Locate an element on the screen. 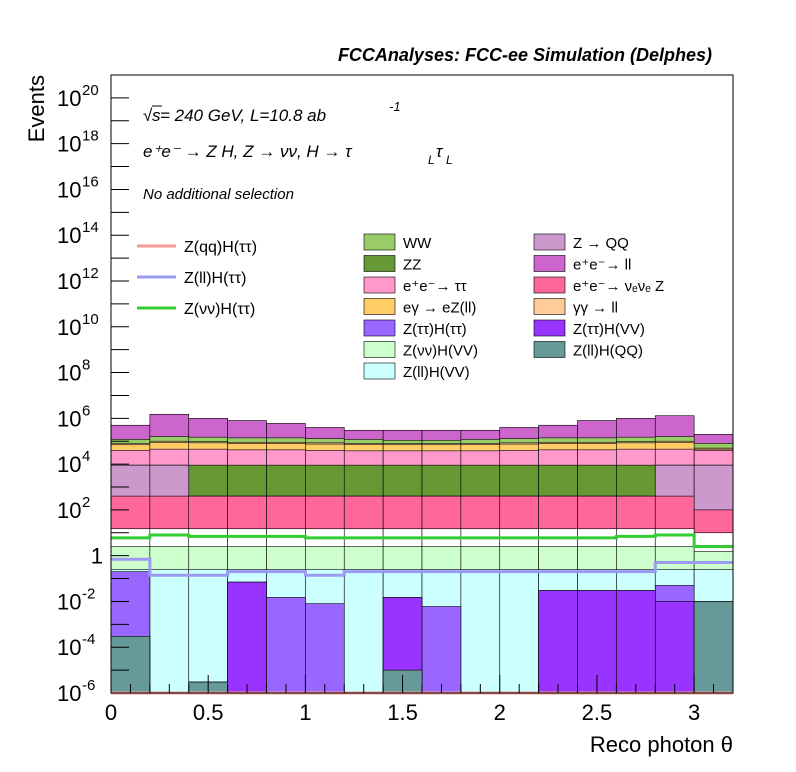 This screenshot has height=772, width=796. line-z-h- is located at coordinates (422, 541).